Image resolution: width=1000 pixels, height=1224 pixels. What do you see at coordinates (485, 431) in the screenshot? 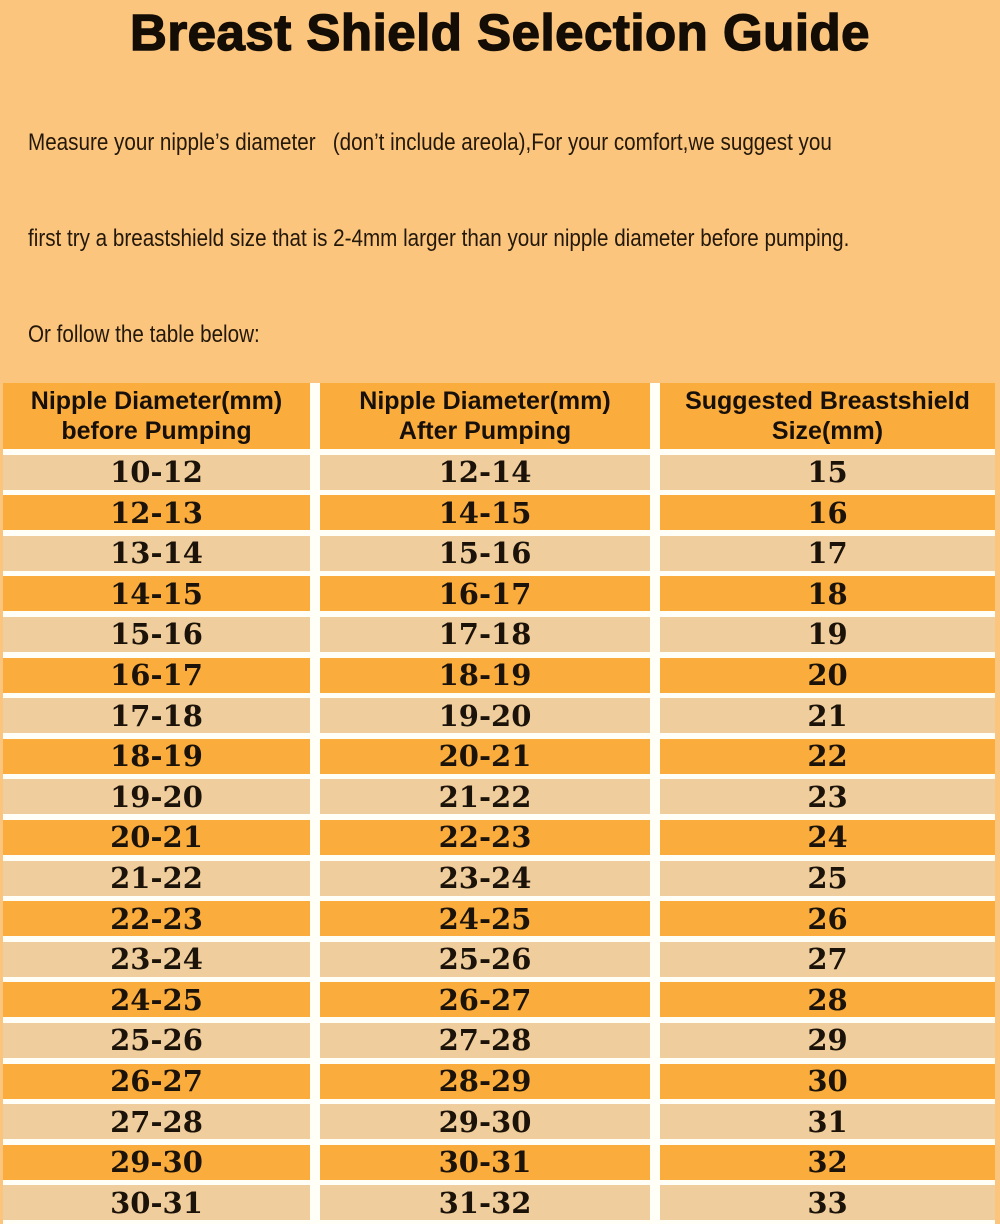
I see `header-line-2: After Pumping` at bounding box center [485, 431].